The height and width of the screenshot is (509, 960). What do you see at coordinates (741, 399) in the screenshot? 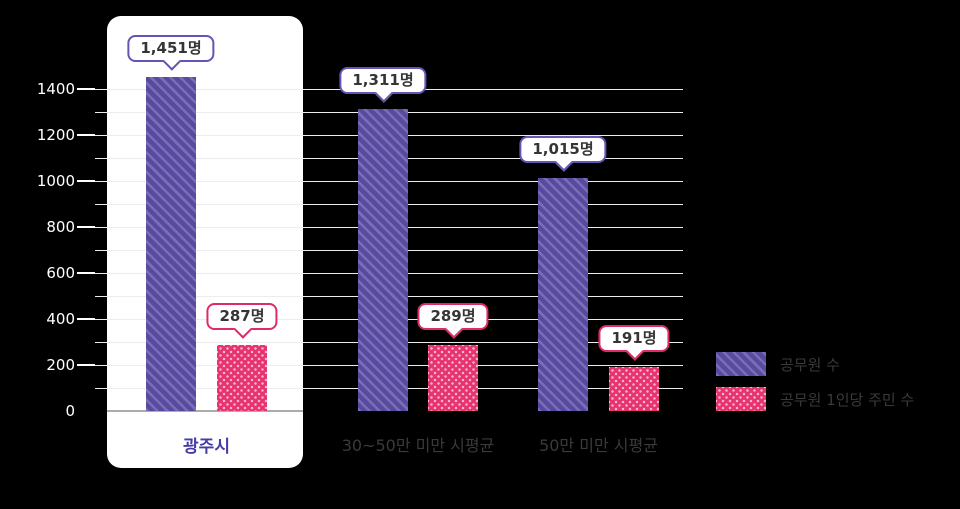
I see `legend-swatch-polka-dots` at bounding box center [741, 399].